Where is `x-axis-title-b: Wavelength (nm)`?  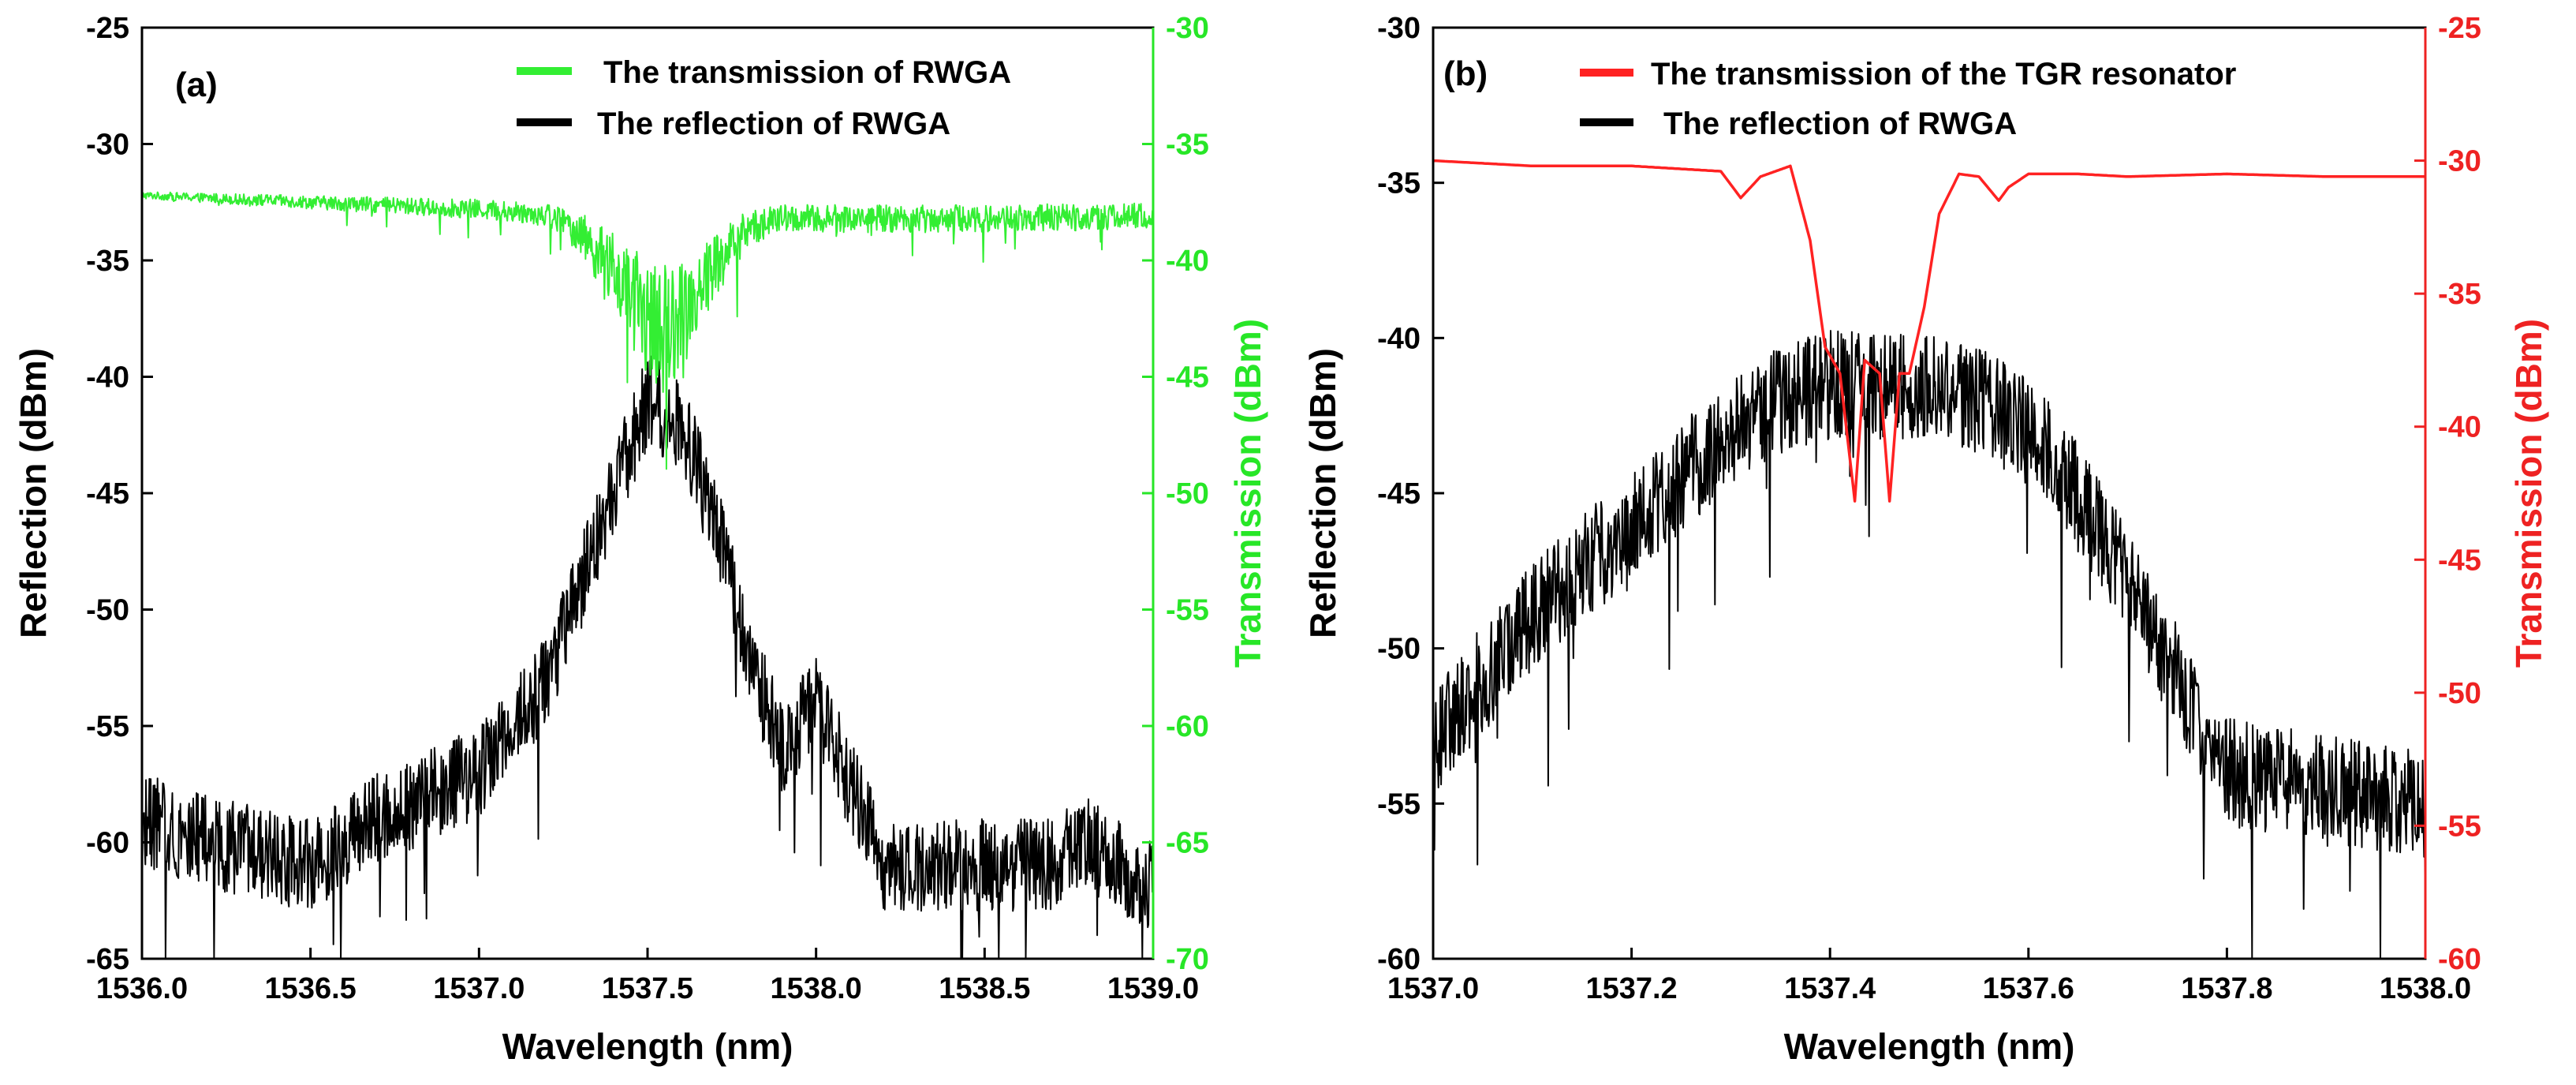 x-axis-title-b: Wavelength (nm) is located at coordinates (1929, 1046).